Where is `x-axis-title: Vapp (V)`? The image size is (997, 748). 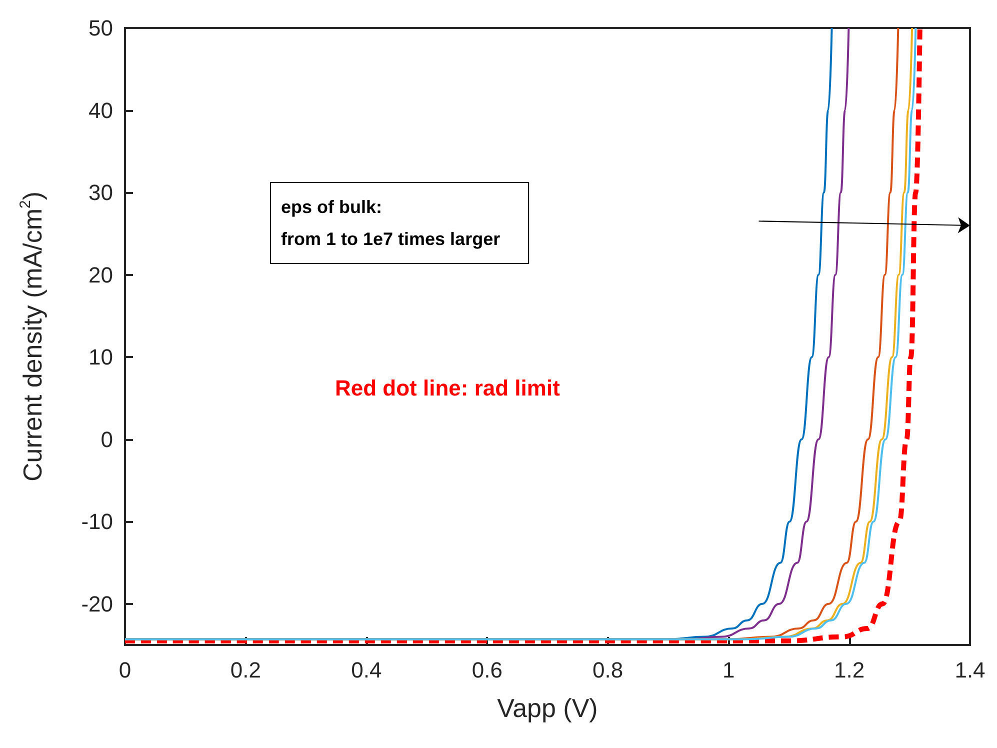
x-axis-title: Vapp (V) is located at coordinates (547, 708).